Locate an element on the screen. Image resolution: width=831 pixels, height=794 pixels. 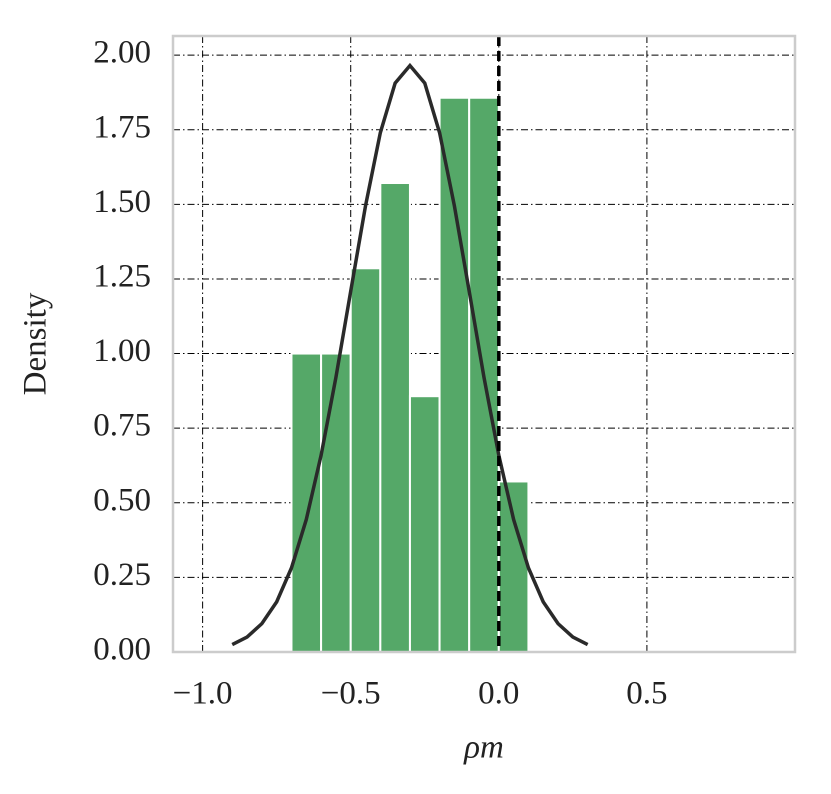
y-tick-label: 0.50 is located at coordinates (122, 500).